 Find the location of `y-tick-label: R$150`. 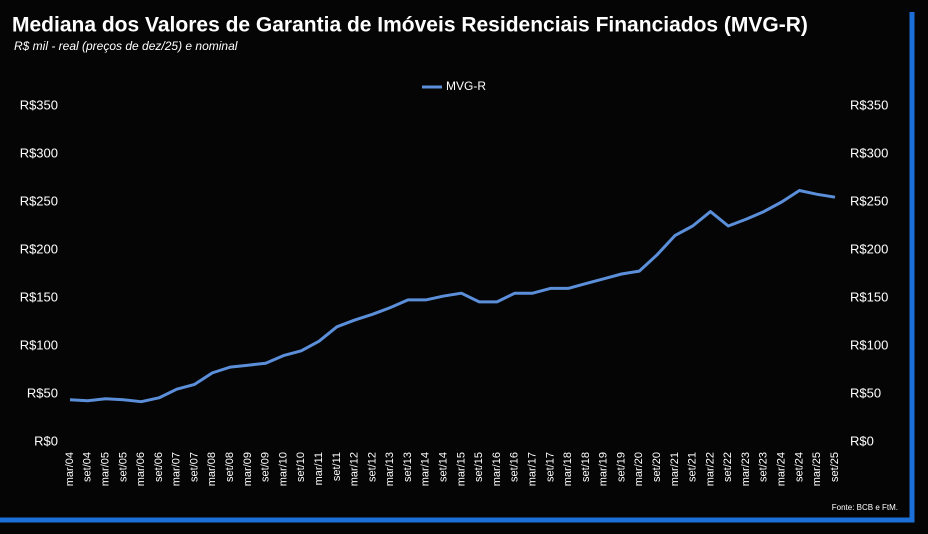

y-tick-label: R$150 is located at coordinates (39, 296).